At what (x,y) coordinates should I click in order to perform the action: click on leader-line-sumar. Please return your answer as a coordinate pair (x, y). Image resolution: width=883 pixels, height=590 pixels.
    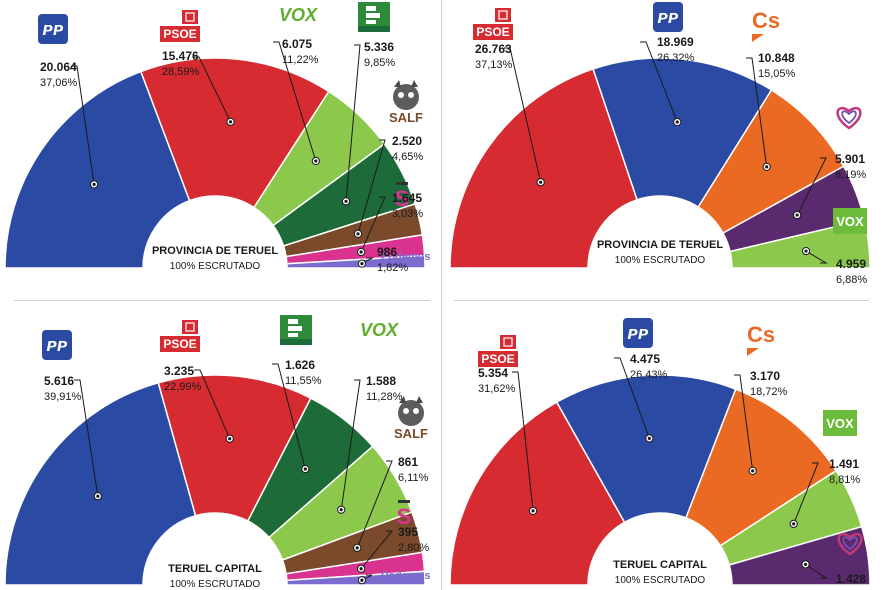
    Looking at the image, I should click on (373, 224).